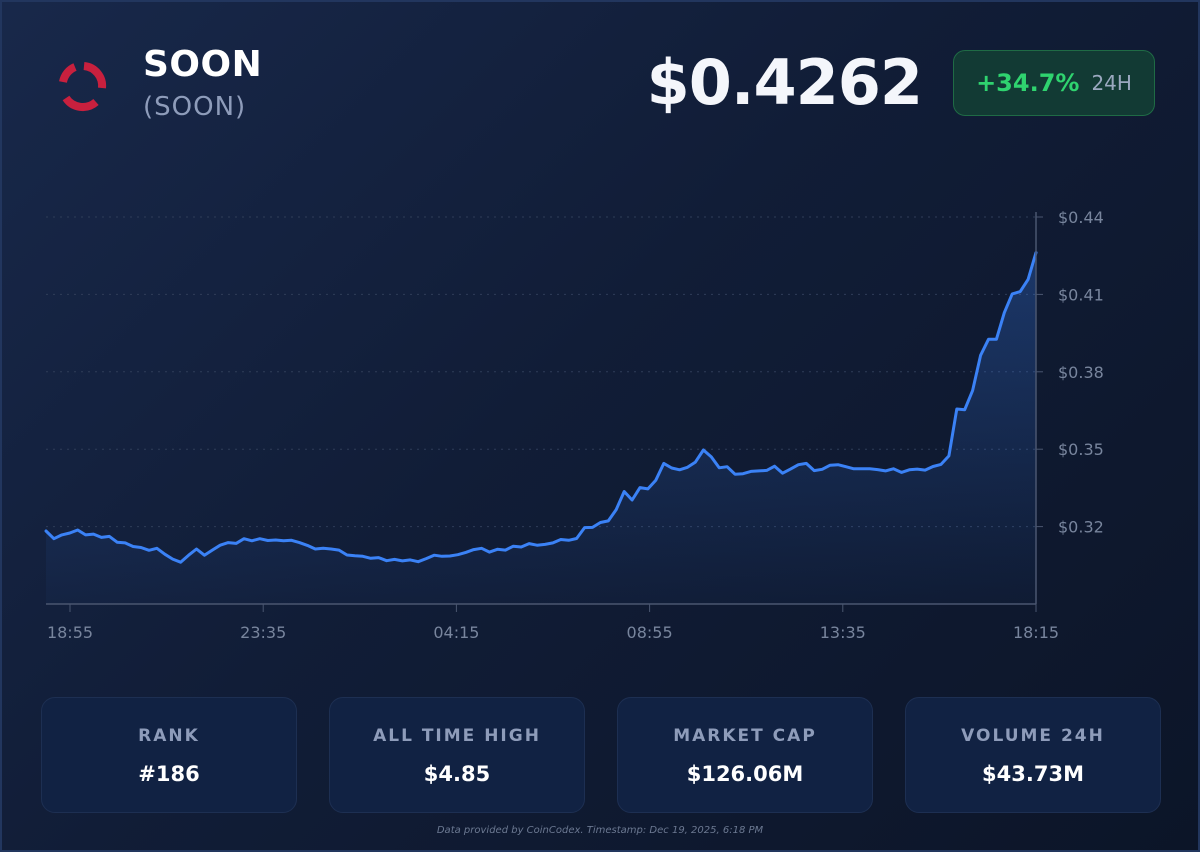  What do you see at coordinates (553, 623) in the screenshot?
I see `x-axis-ticks: 18:55 23:35 04:15 08:55 13:35 18:15` at bounding box center [553, 623].